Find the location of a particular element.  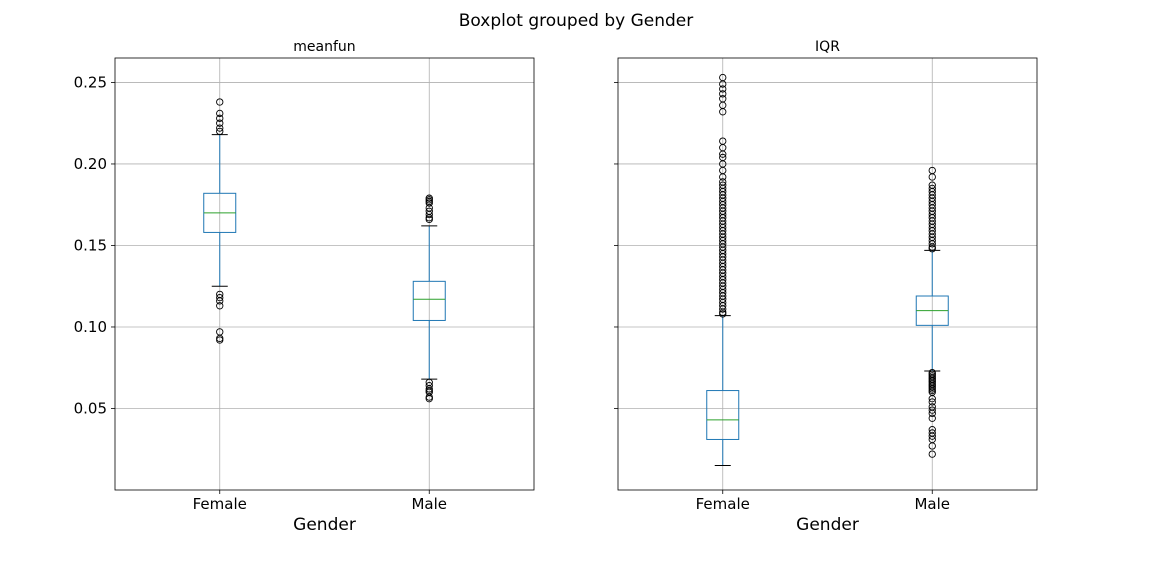

y-tick-label: 0.25 is located at coordinates (90, 82).